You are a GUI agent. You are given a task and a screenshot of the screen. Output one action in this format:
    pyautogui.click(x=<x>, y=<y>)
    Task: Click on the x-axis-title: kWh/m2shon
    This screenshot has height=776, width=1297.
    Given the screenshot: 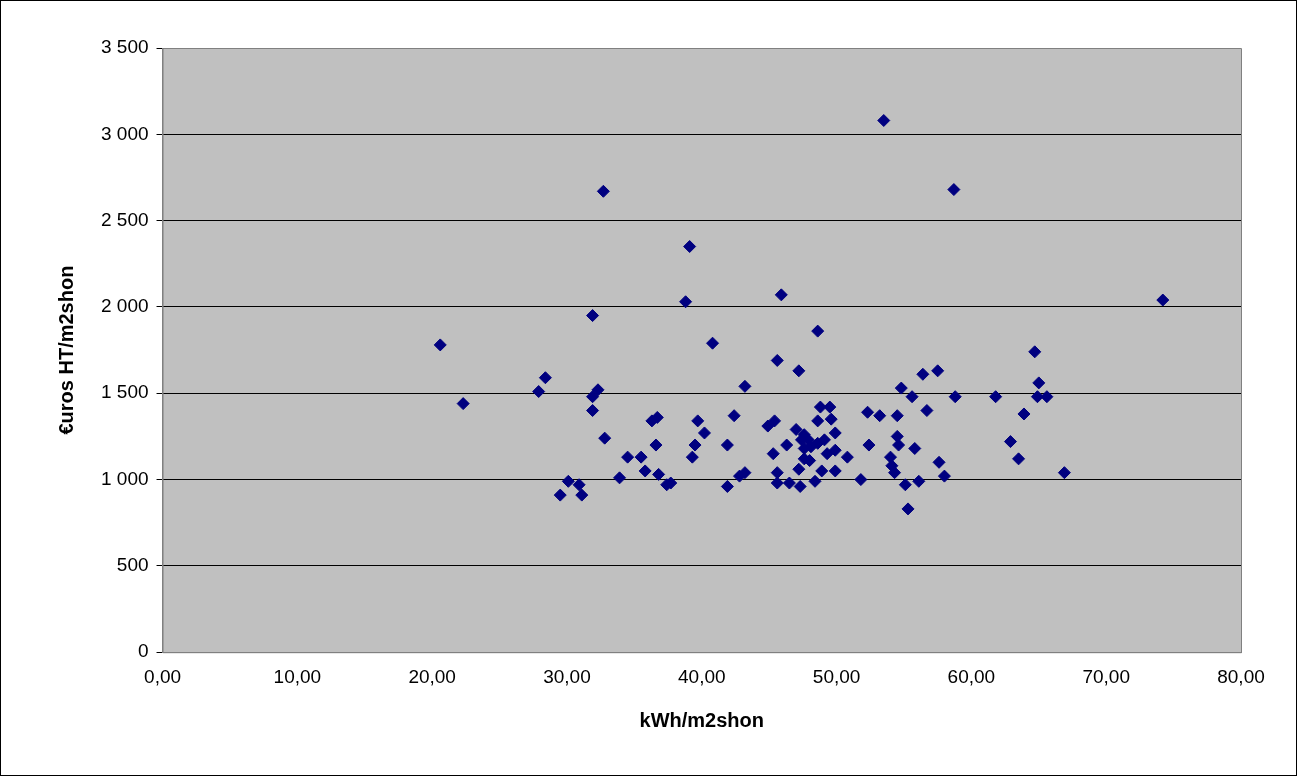 What is the action you would take?
    pyautogui.click(x=701, y=719)
    